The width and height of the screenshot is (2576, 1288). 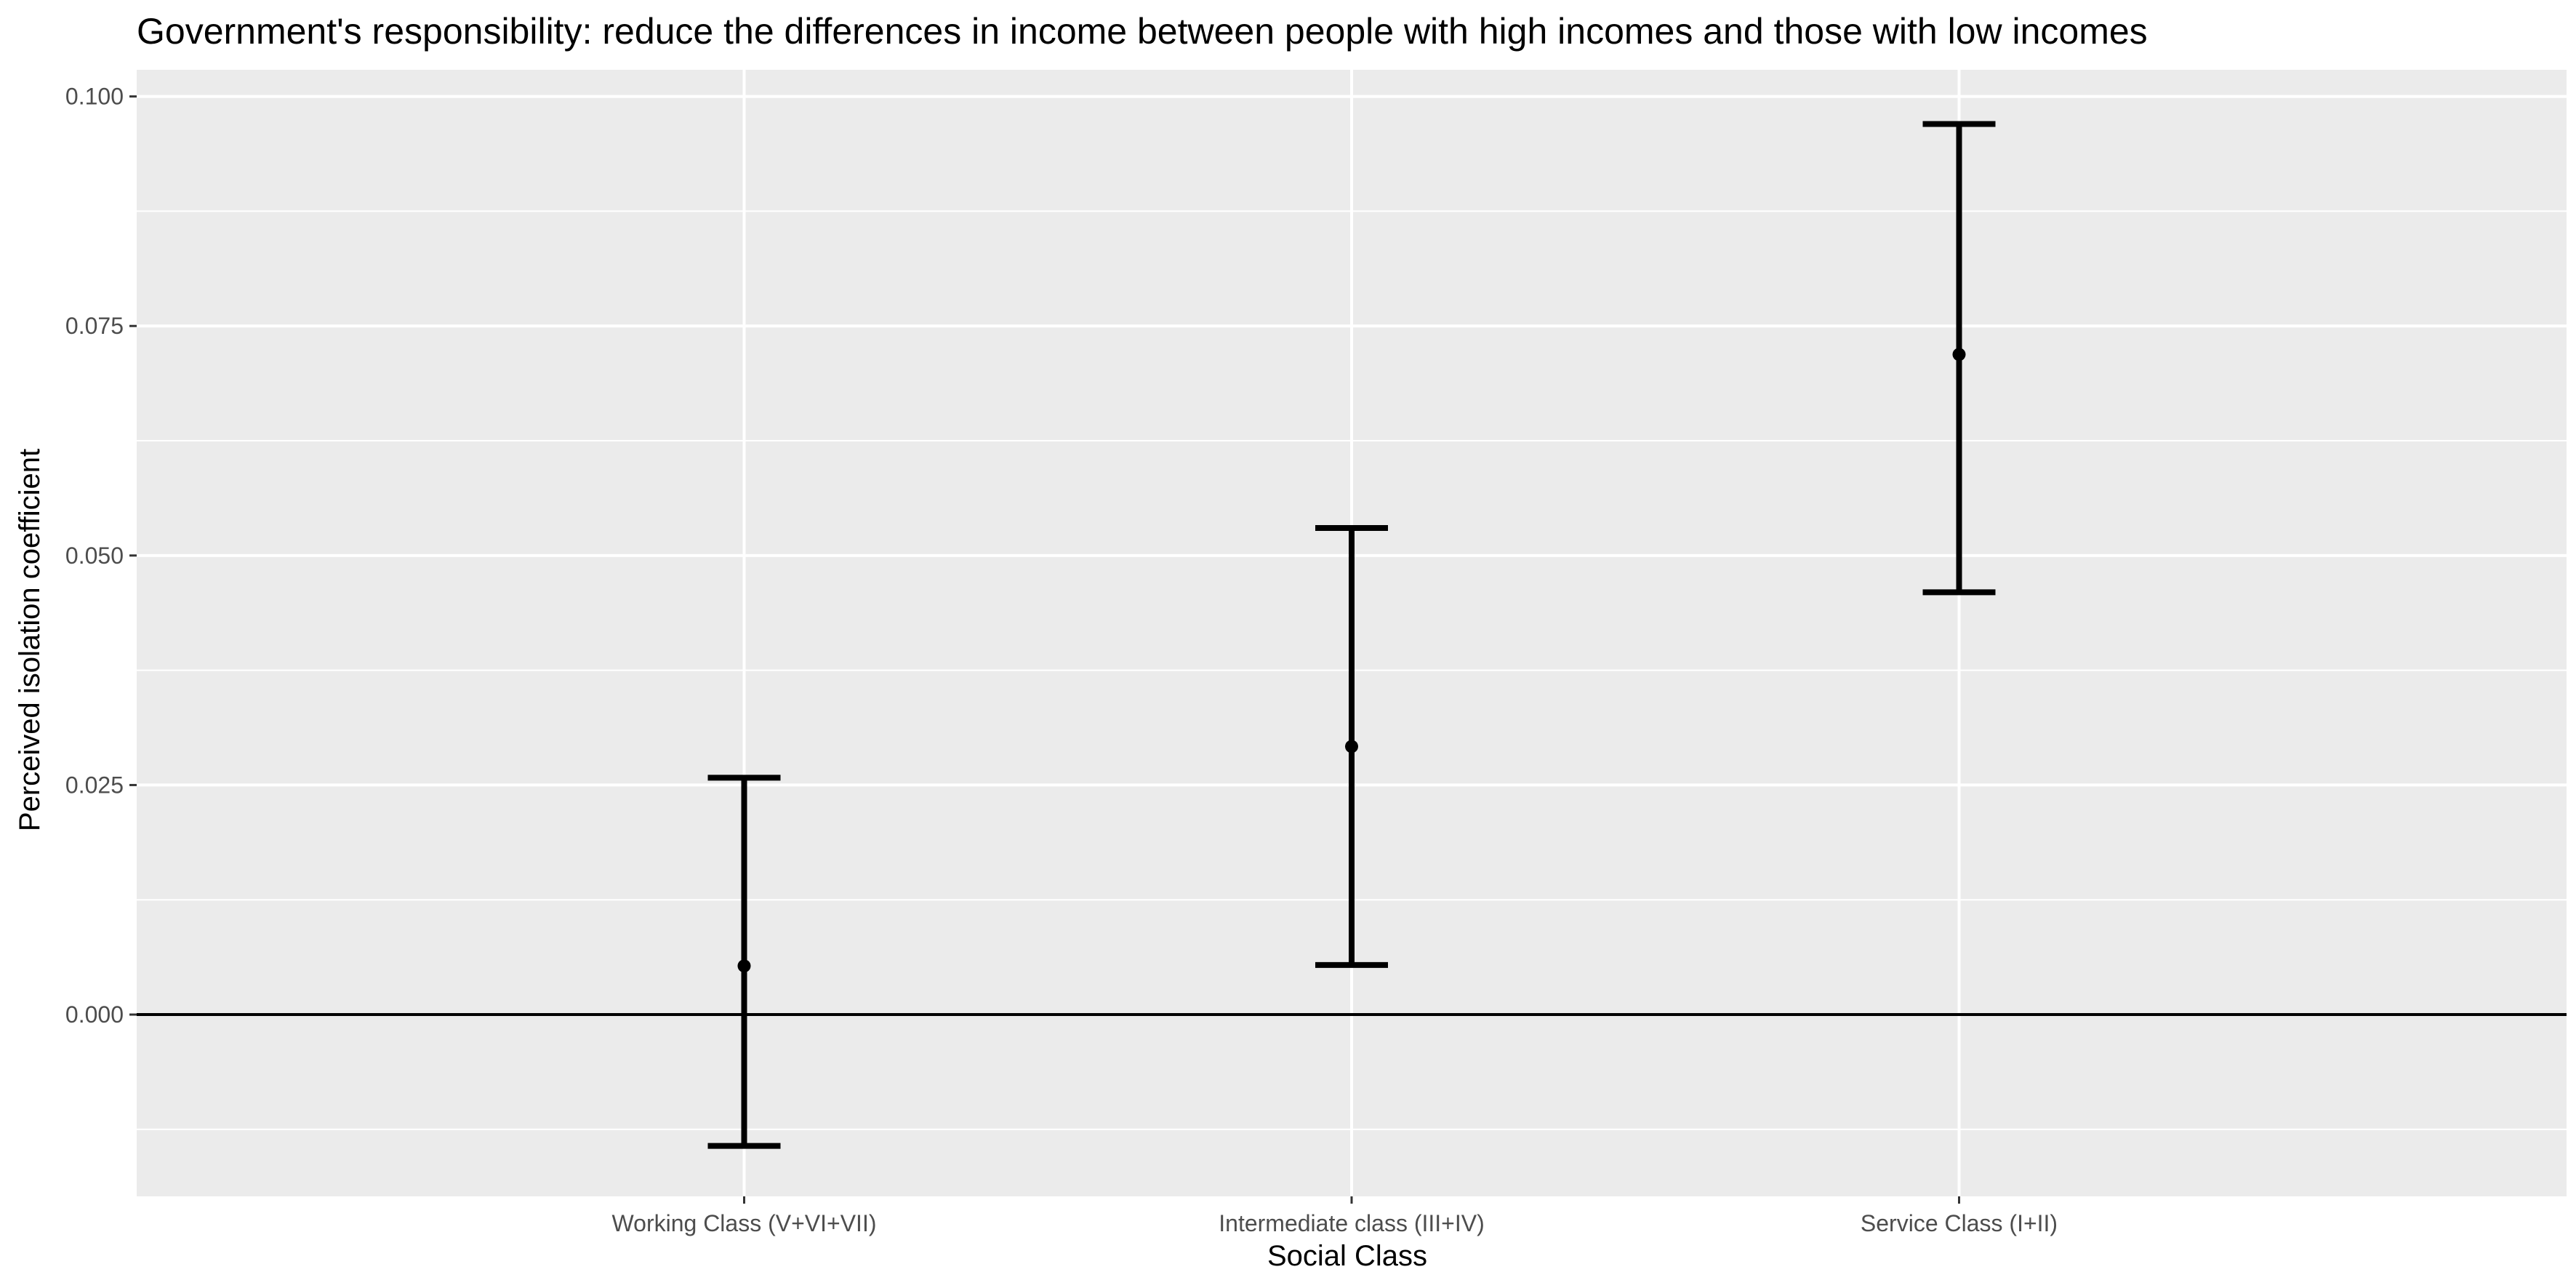 I want to click on x-tick-label: Service Class (I+II), so click(x=1959, y=1223).